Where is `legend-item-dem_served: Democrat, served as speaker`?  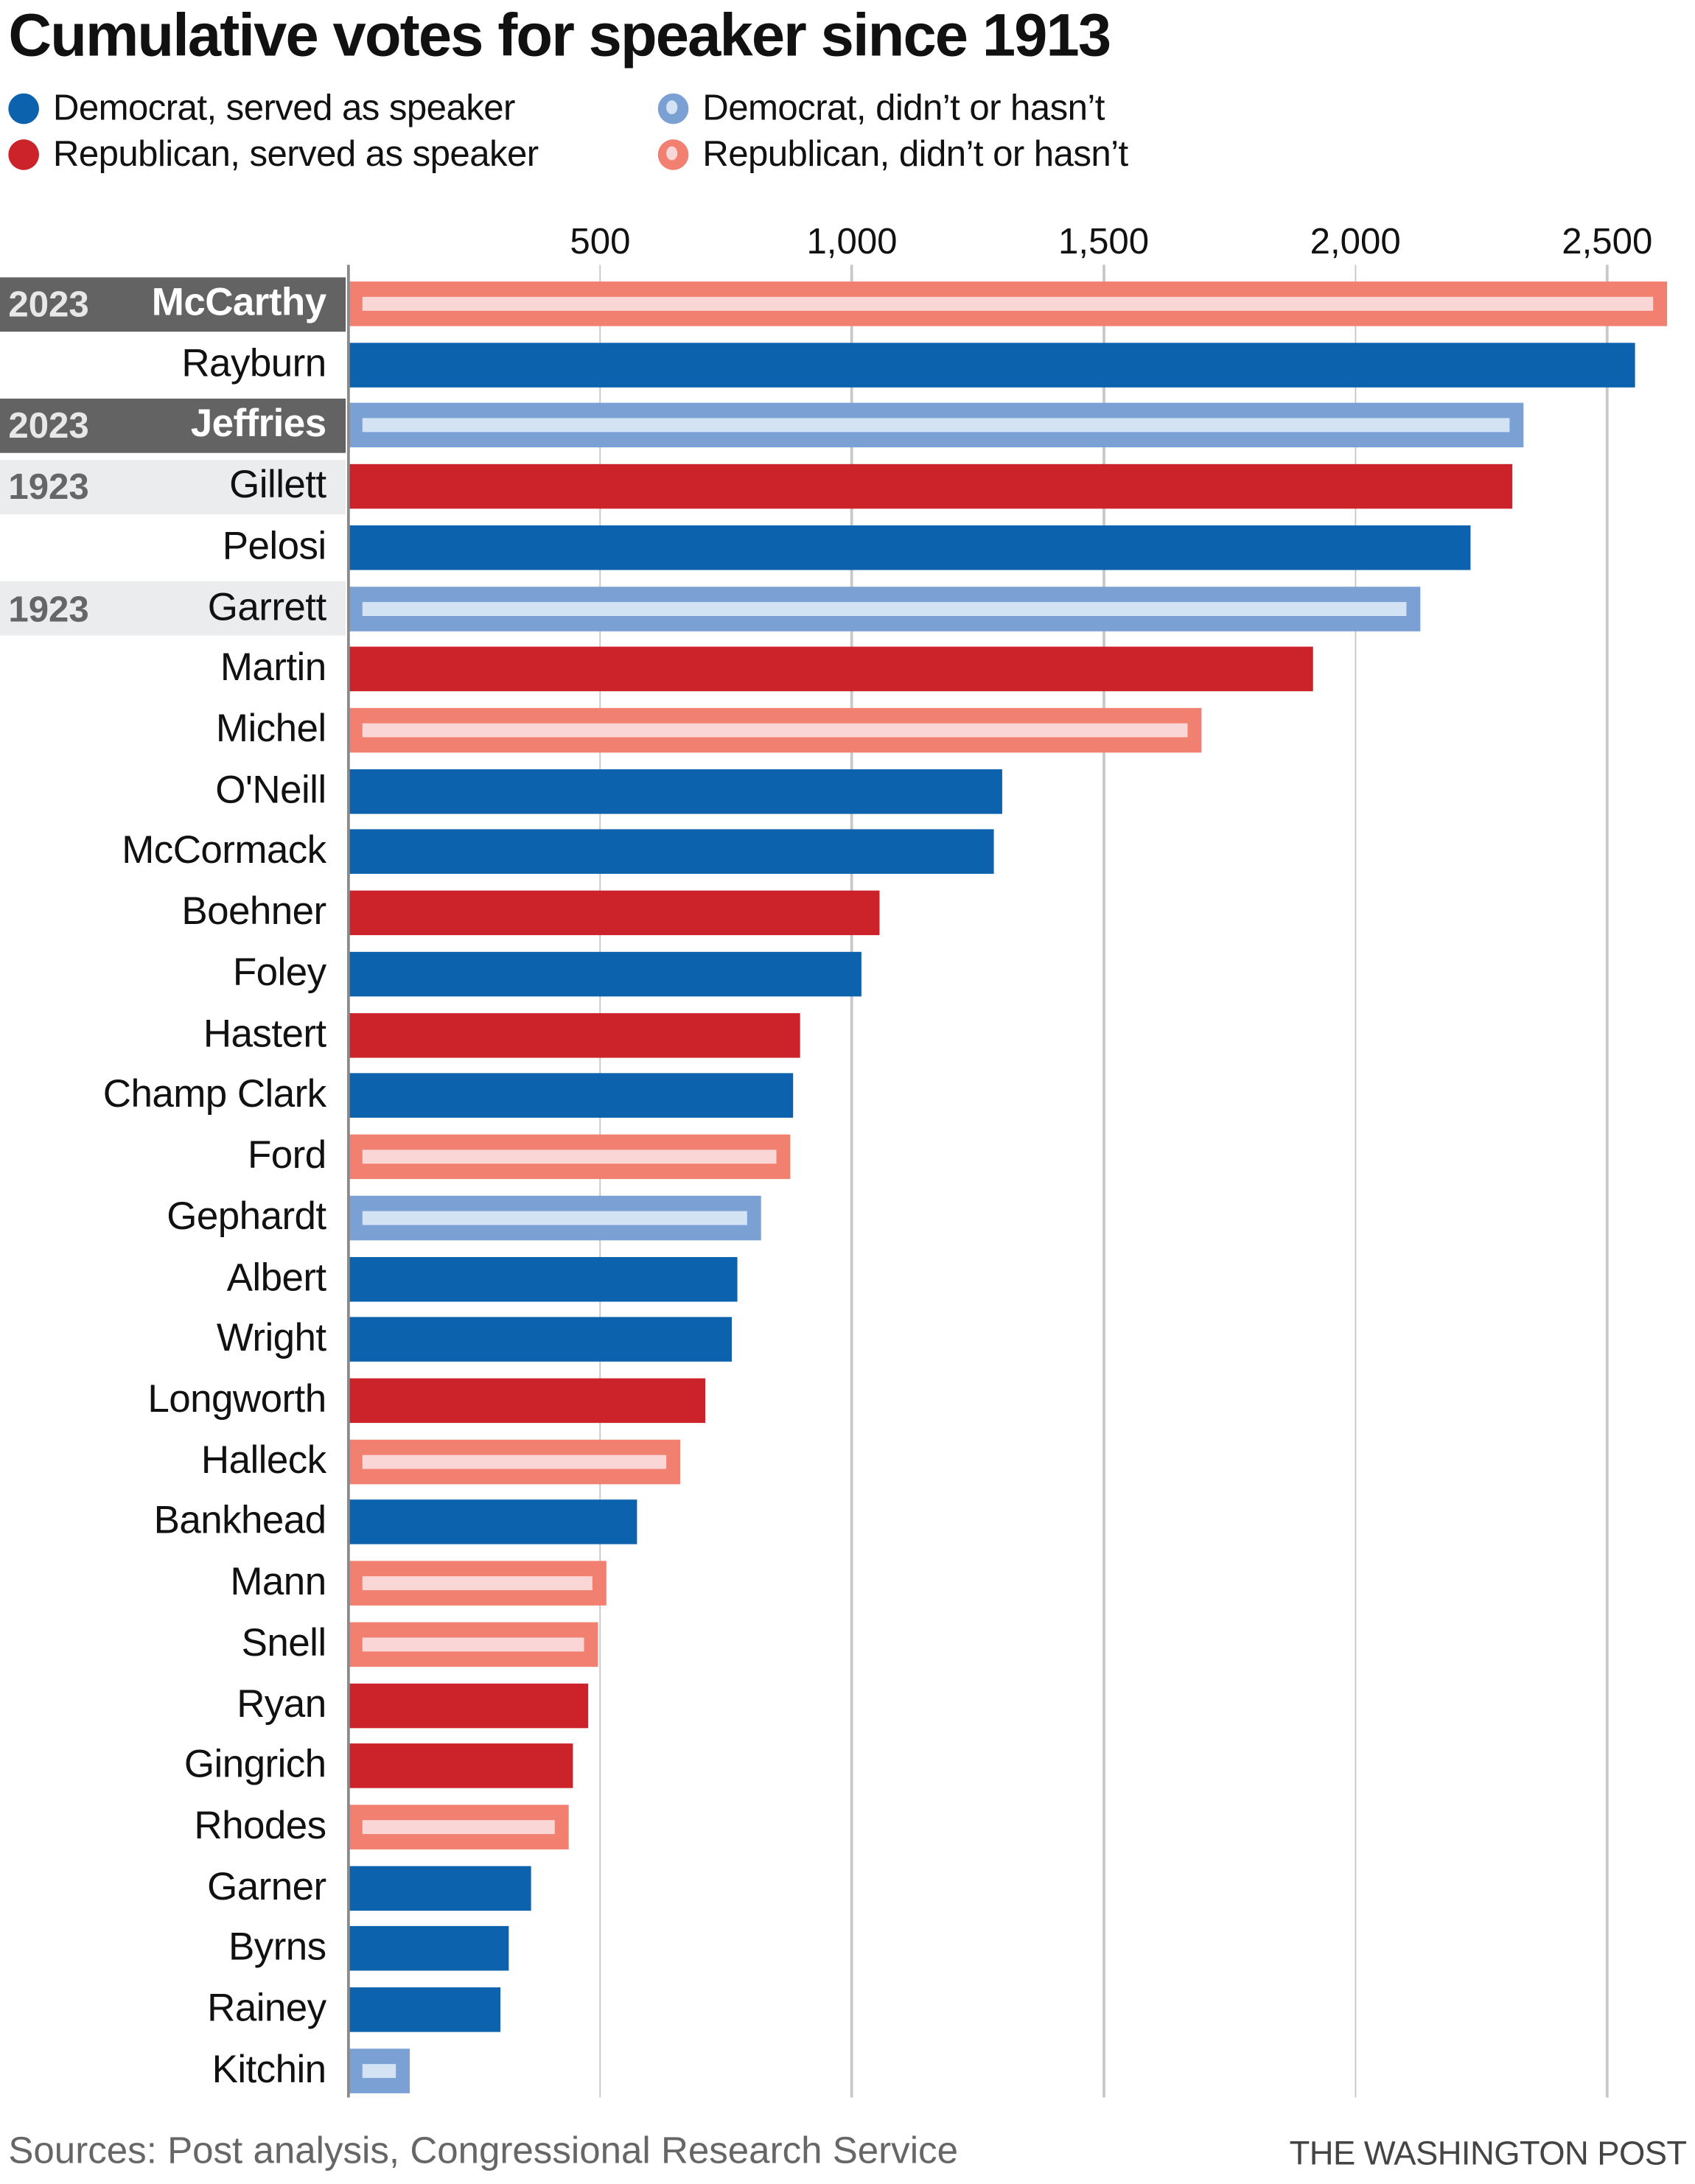
legend-item-dem_served: Democrat, served as speaker is located at coordinates (261, 108).